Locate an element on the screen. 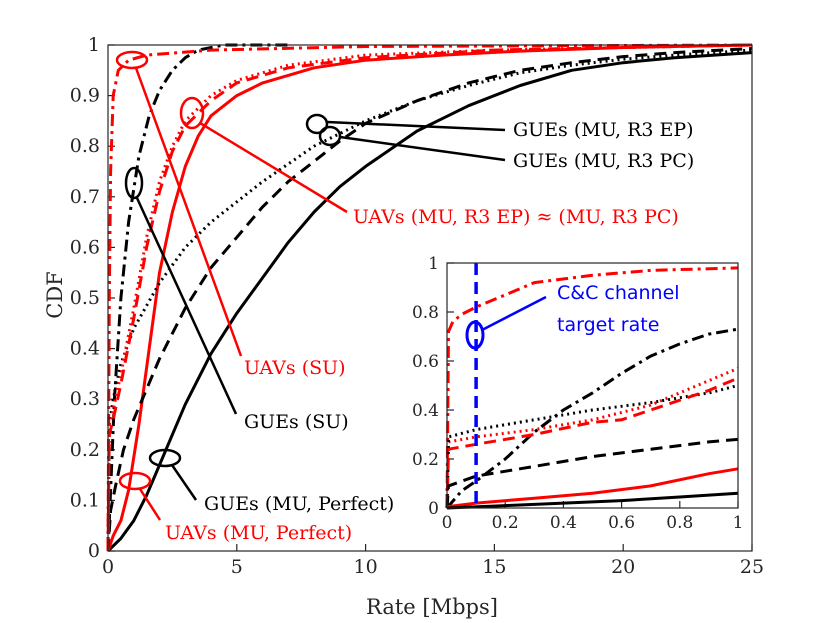  callout-ellipse-uav-r3 is located at coordinates (192, 113).